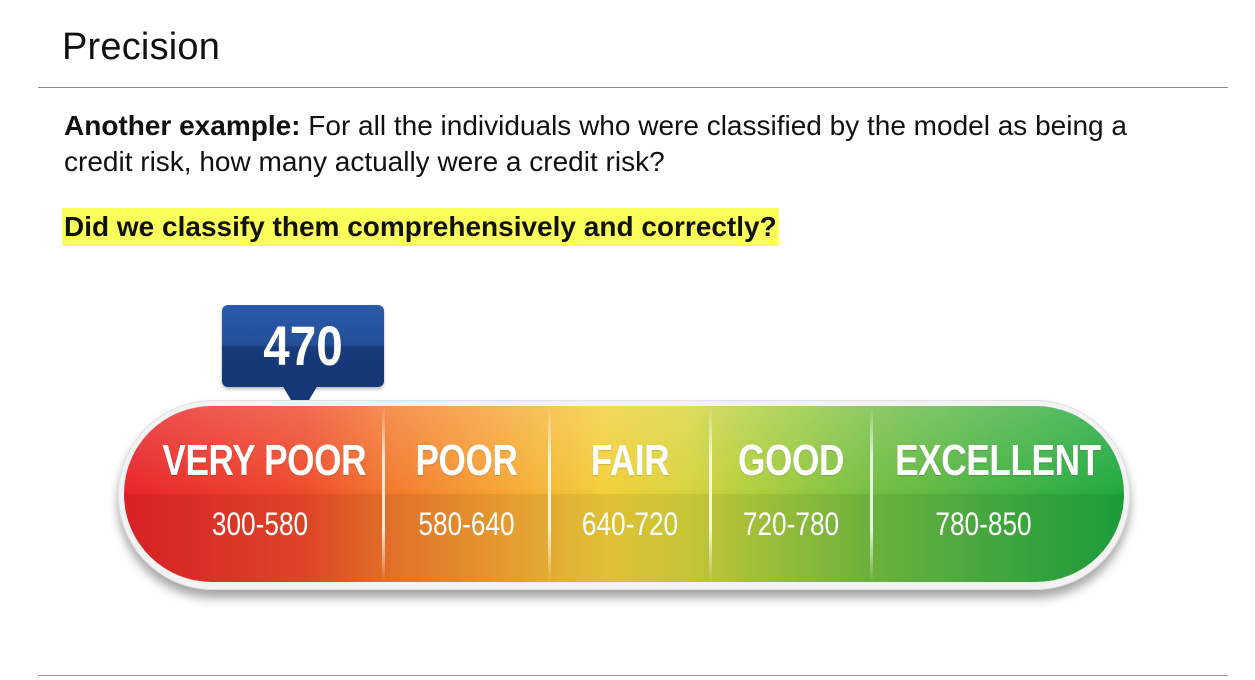 The image size is (1255, 680). Describe the element at coordinates (791, 460) in the screenshot. I see `segment-label: GOOD` at that location.